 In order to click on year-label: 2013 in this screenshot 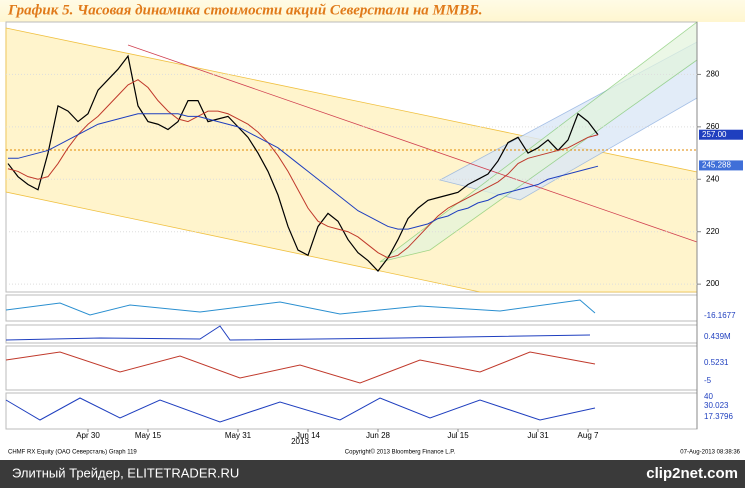, I will do `click(300, 441)`.